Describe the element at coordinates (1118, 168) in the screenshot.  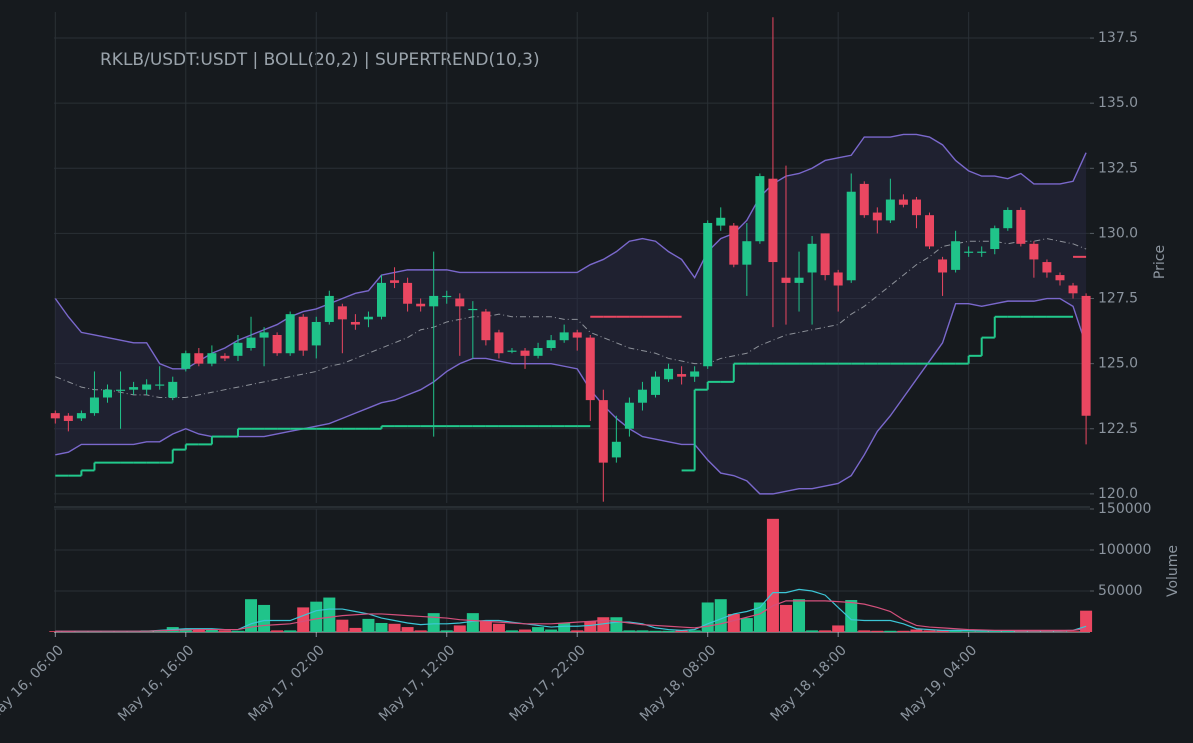
I see `y-tick-label: 132.5` at that location.